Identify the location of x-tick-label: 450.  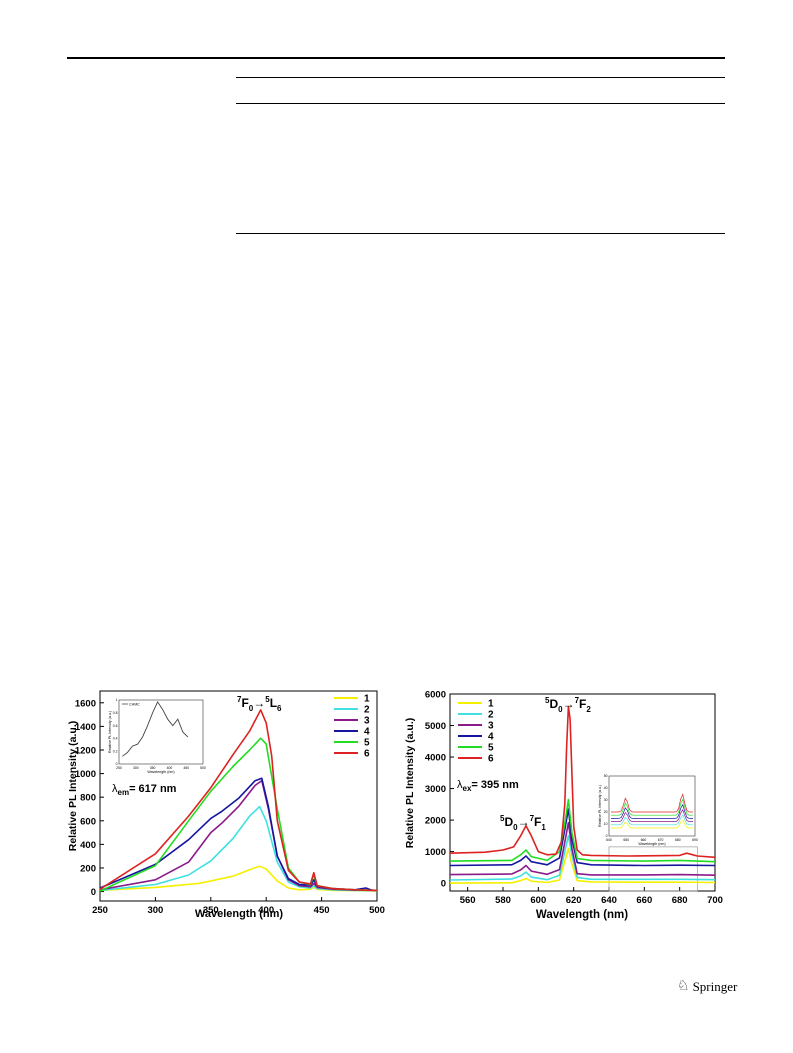
(322, 910).